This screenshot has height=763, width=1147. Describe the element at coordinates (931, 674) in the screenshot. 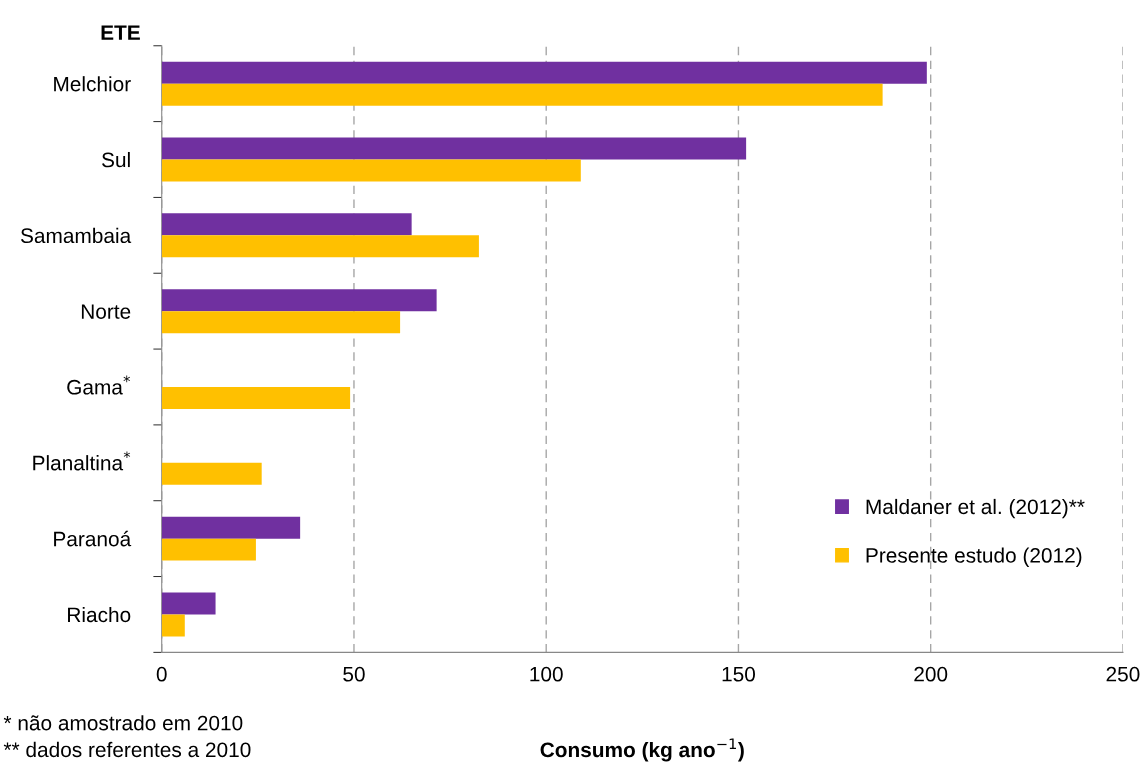

I see `x-tick-label: 200` at that location.